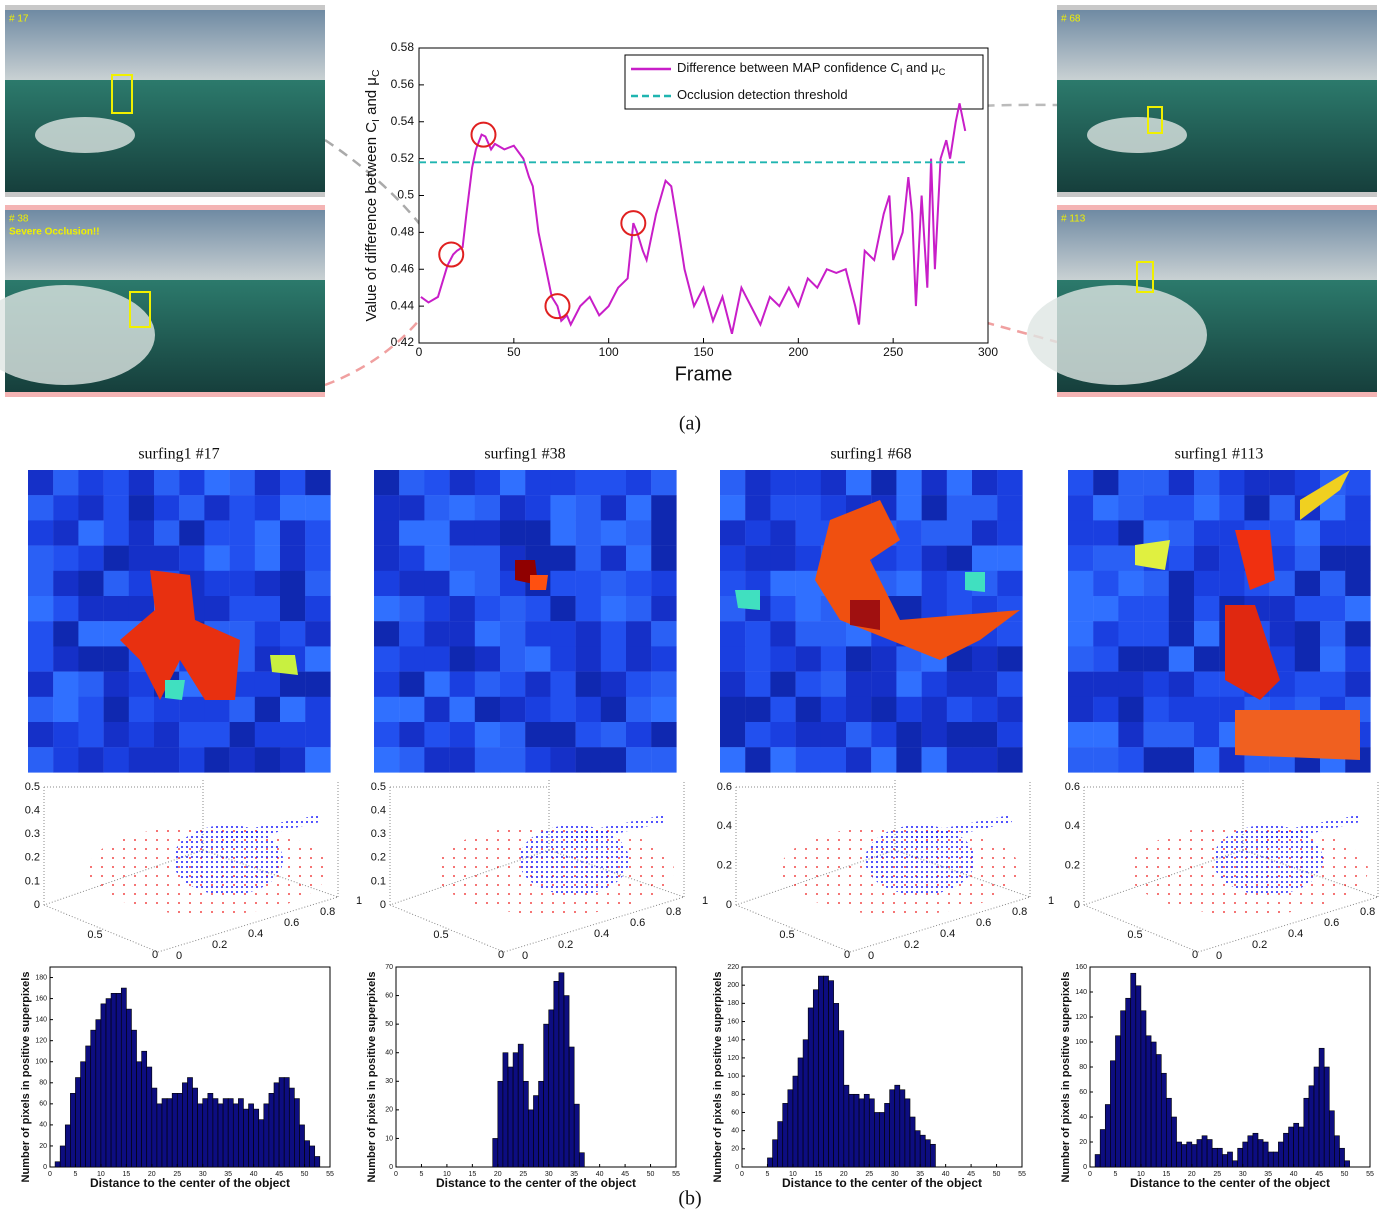 The image size is (1383, 1213). Describe the element at coordinates (77, 335) in the screenshot. I see `photo-surf` at that location.